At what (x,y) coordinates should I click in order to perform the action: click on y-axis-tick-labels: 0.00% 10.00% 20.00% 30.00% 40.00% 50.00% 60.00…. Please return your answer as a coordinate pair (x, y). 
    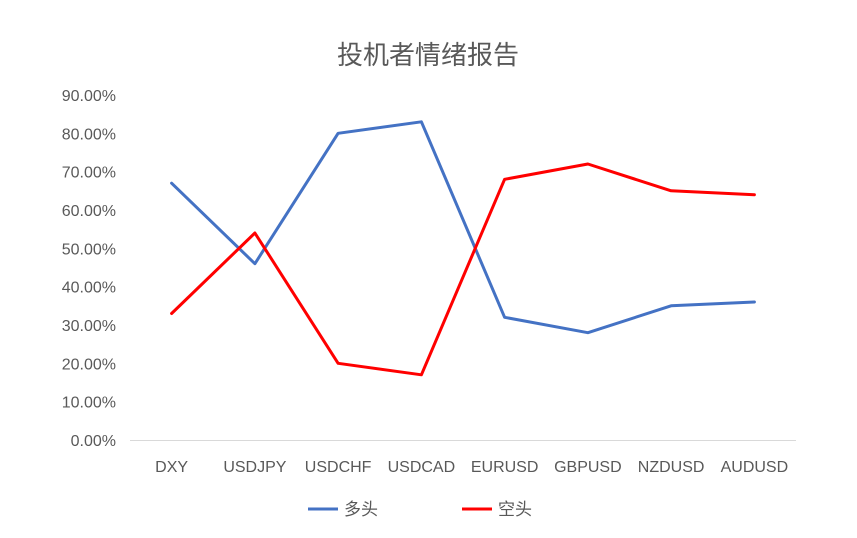
    Looking at the image, I should click on (89, 269).